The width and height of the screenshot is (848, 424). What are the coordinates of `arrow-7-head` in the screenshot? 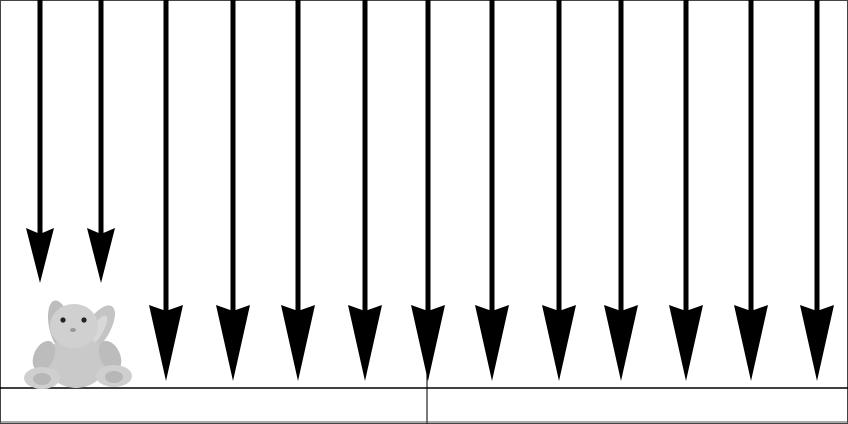 It's located at (428, 343).